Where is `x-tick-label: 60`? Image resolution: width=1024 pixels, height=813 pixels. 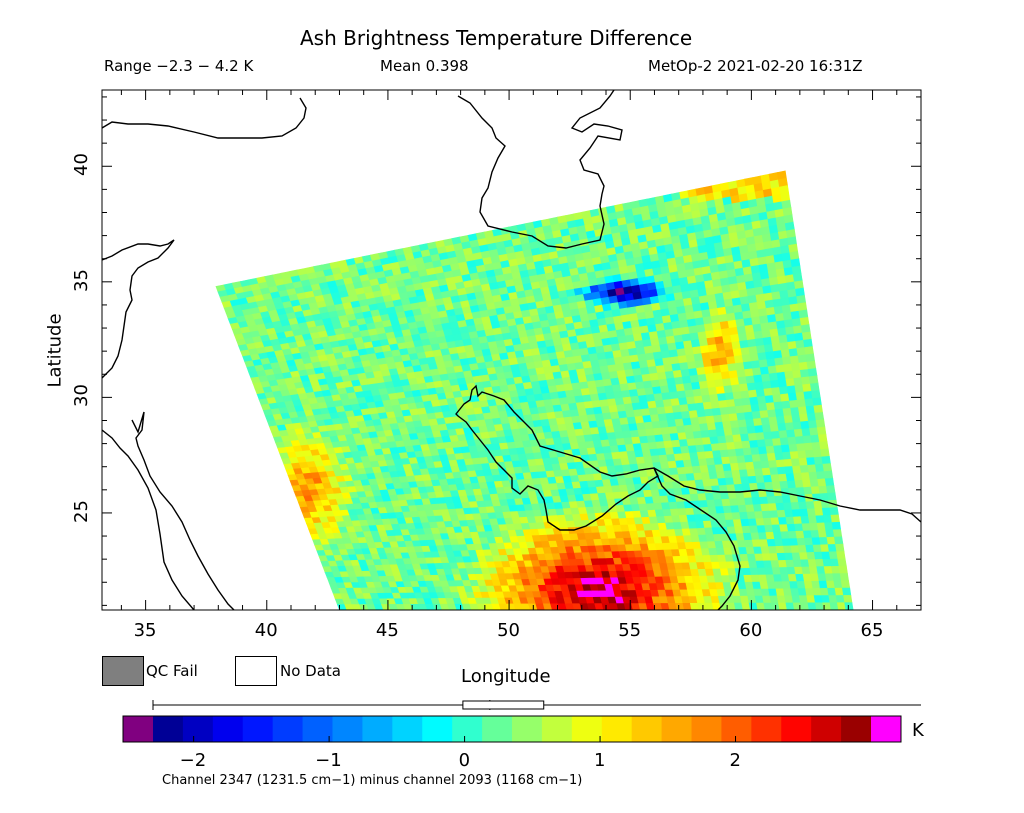 x-tick-label: 60 is located at coordinates (751, 630).